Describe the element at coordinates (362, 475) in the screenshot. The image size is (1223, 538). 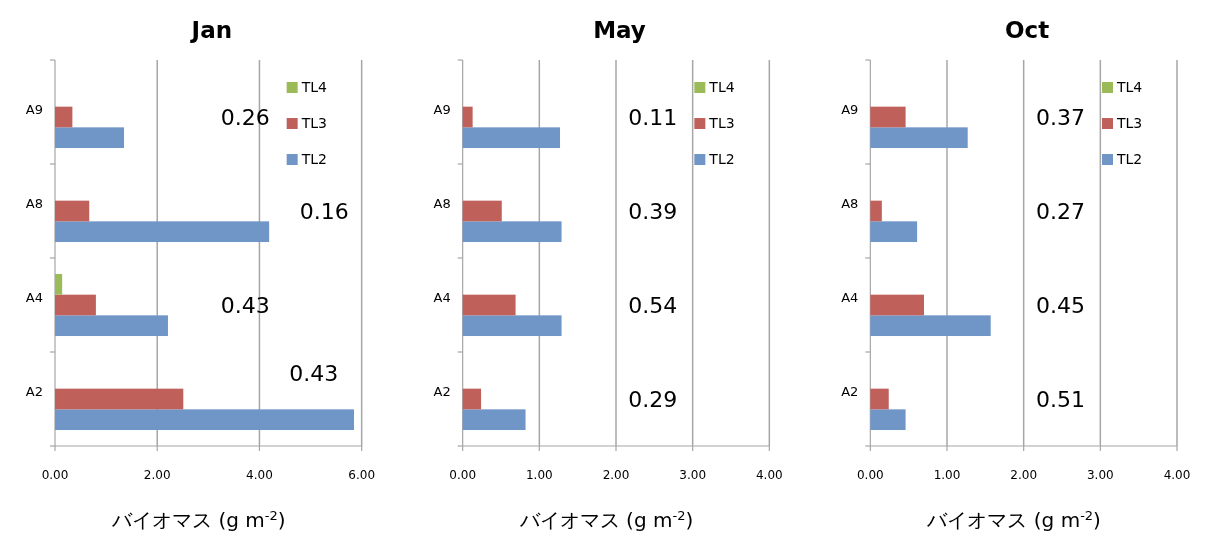
I see `x-tick-label: 6.00` at that location.